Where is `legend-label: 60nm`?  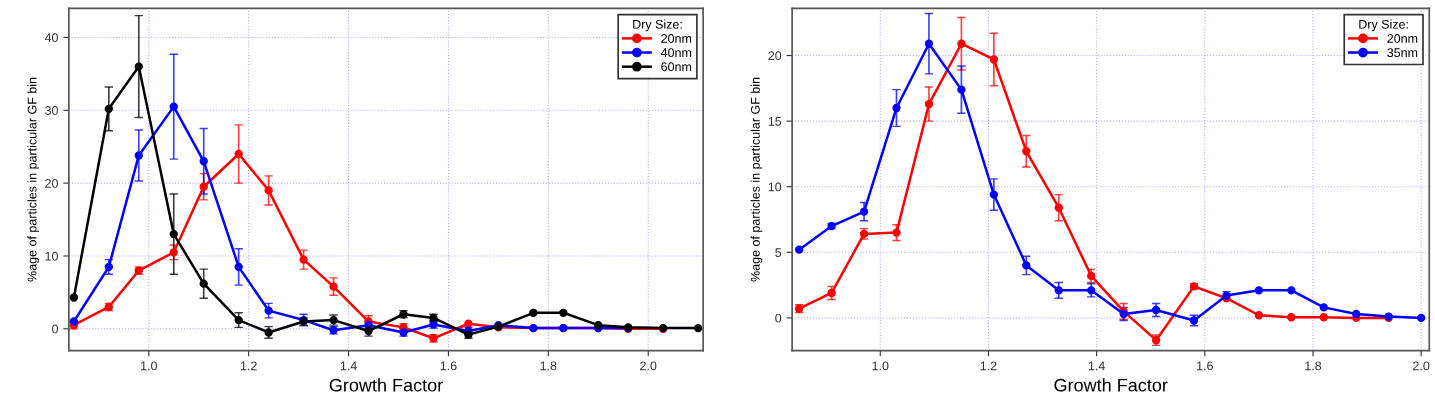 legend-label: 60nm is located at coordinates (676, 67).